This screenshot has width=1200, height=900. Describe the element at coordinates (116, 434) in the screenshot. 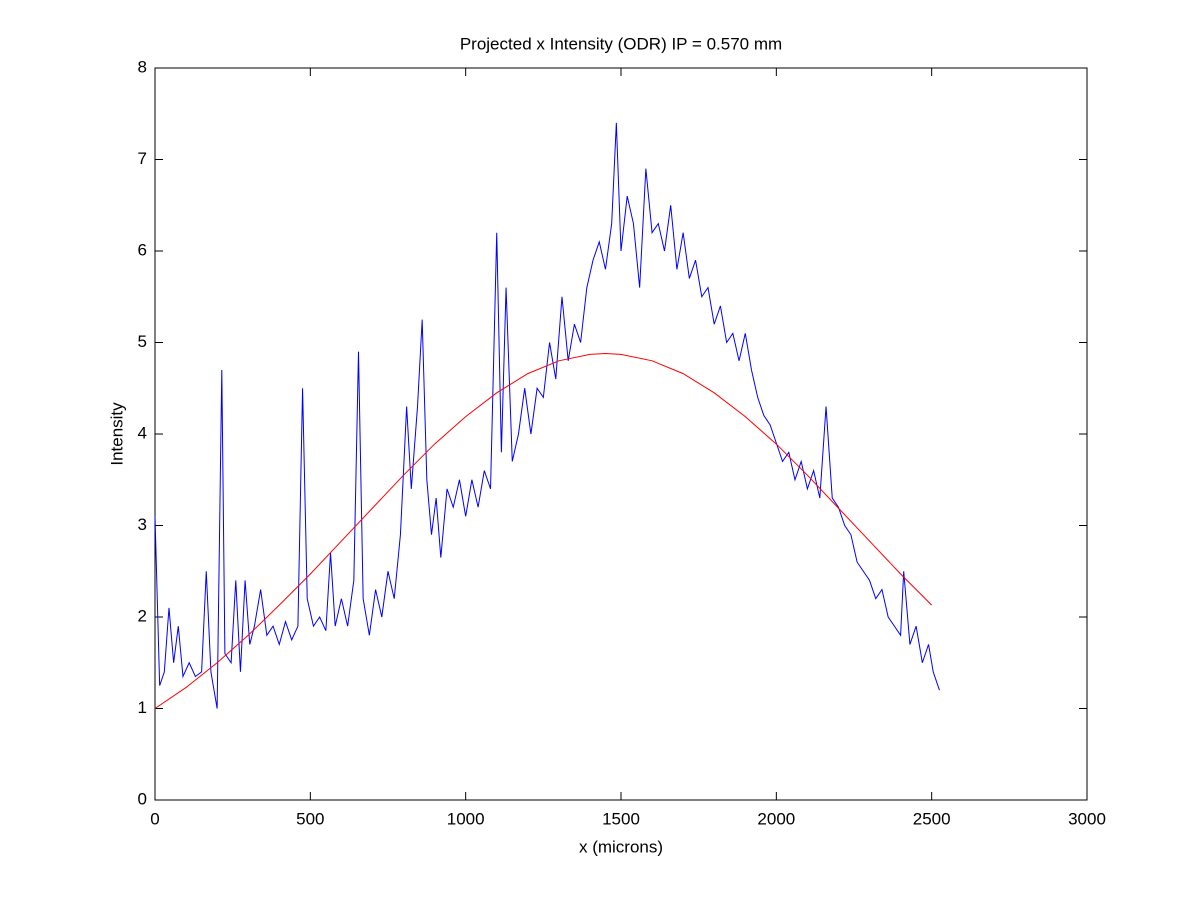

I see `y-axis-label: Intensity` at that location.